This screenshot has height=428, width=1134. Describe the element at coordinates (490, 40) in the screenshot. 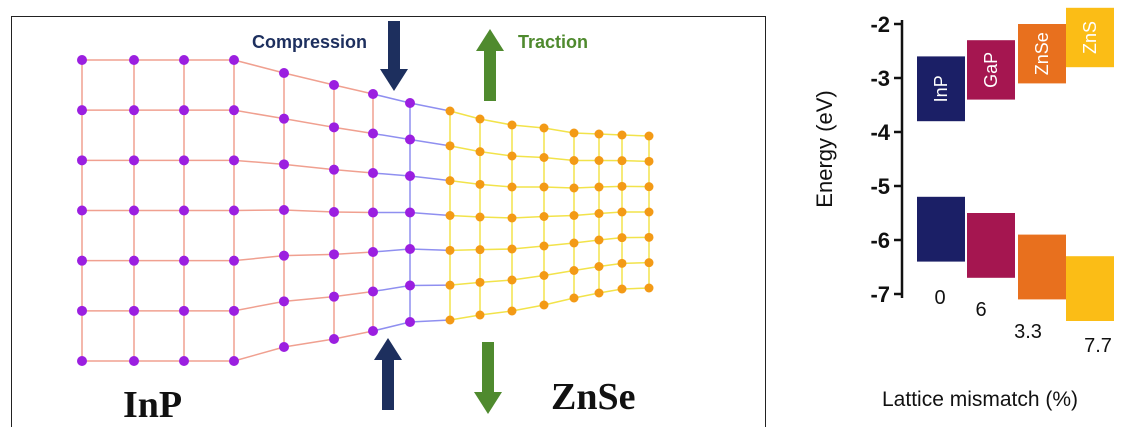

I see `traction-arrow-top-head` at that location.